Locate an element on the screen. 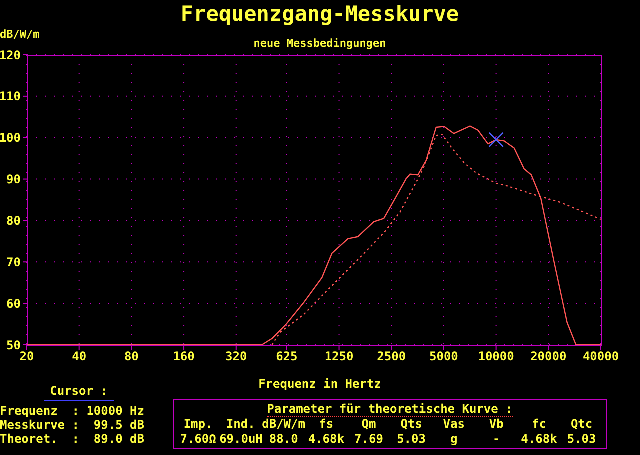 This screenshot has height=455, width=640. x-tick-label: 40000 is located at coordinates (601, 357).